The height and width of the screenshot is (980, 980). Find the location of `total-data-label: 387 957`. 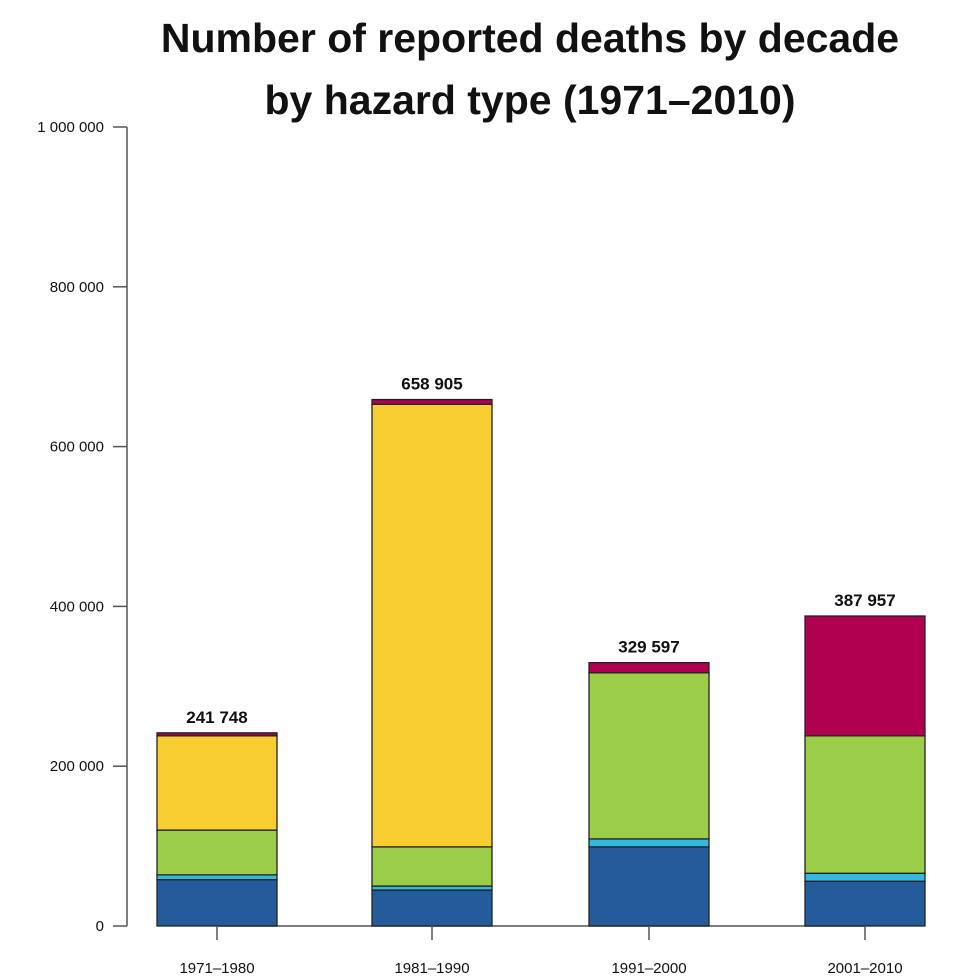

total-data-label: 387 957 is located at coordinates (864, 600).